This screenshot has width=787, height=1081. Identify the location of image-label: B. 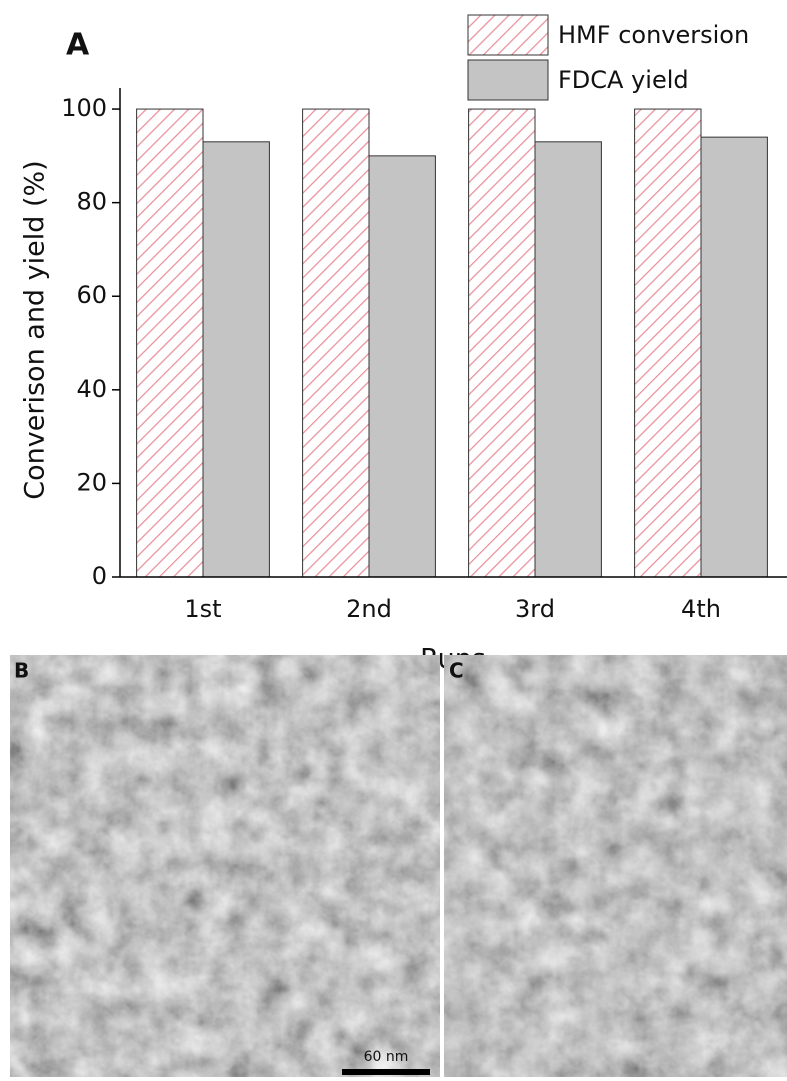
(21, 671).